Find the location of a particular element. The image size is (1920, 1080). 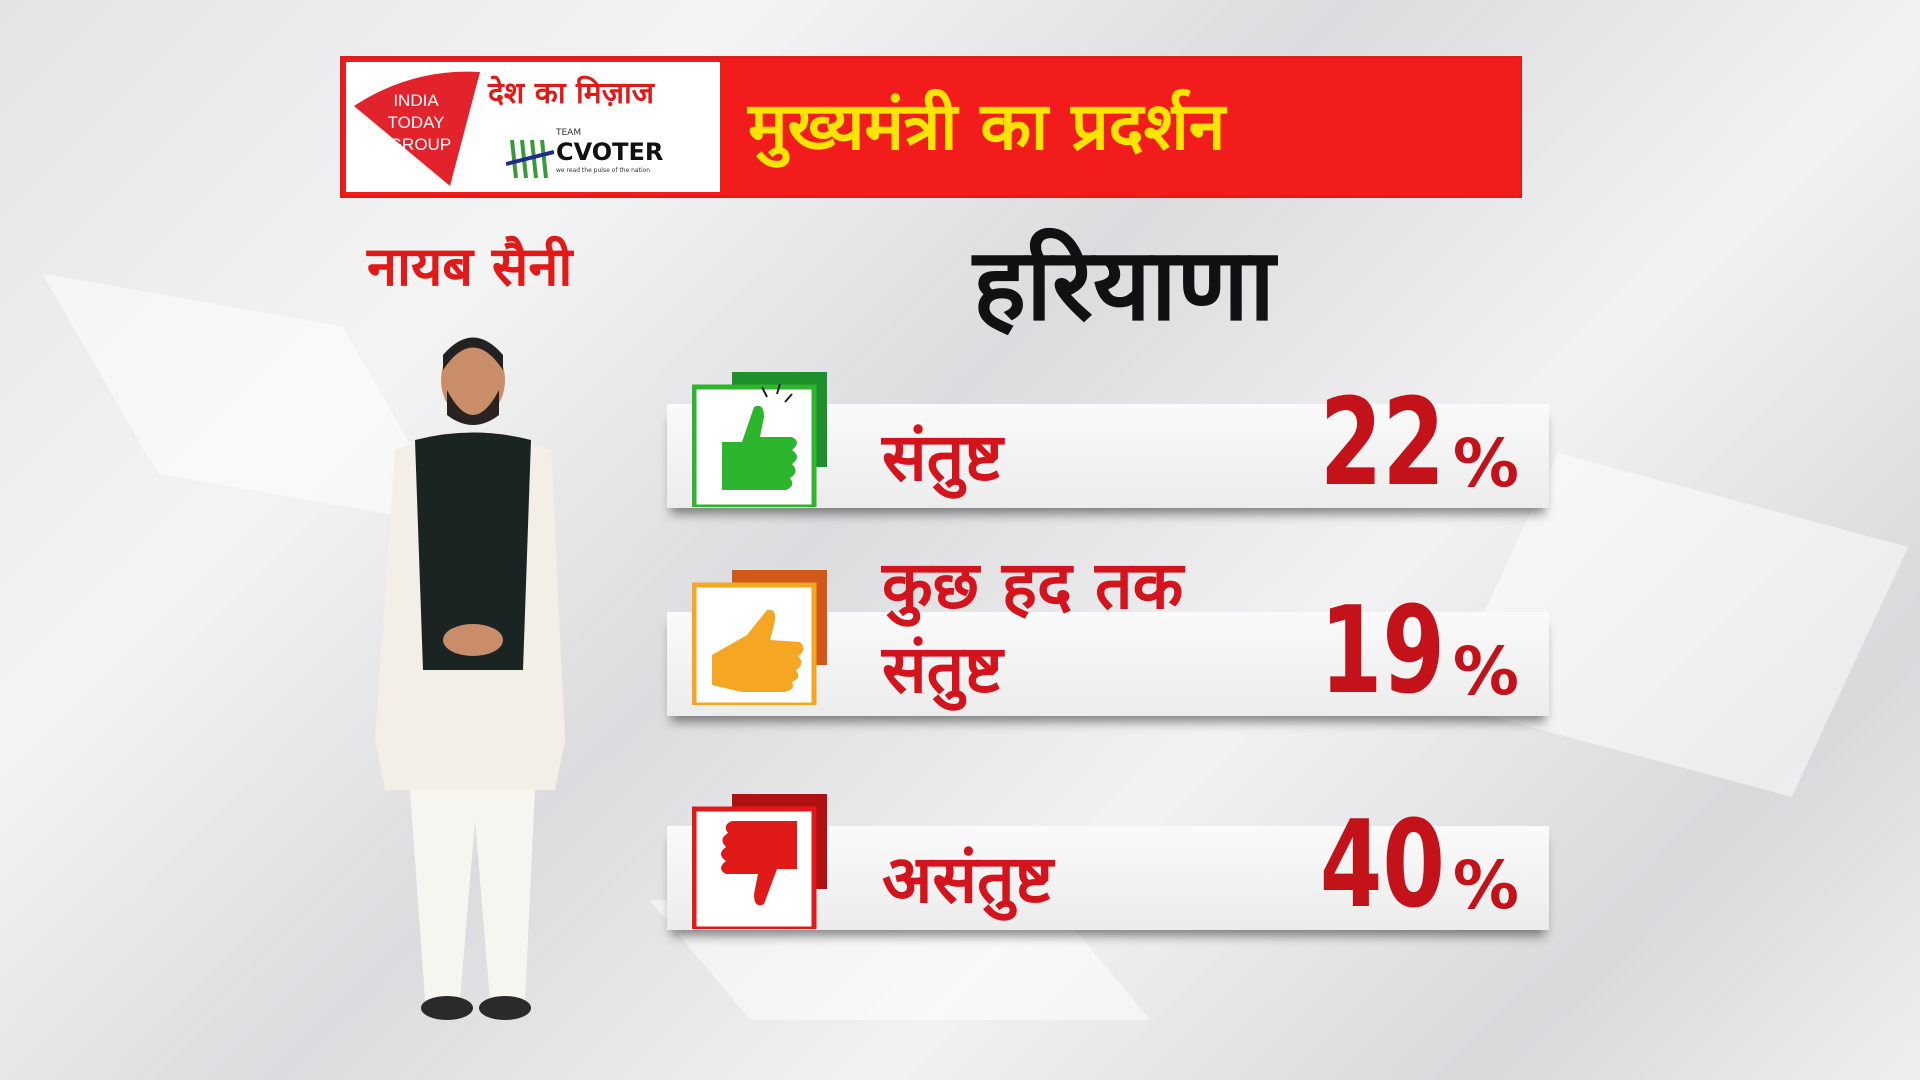

cvoter-team-text: TEAM is located at coordinates (569, 133).